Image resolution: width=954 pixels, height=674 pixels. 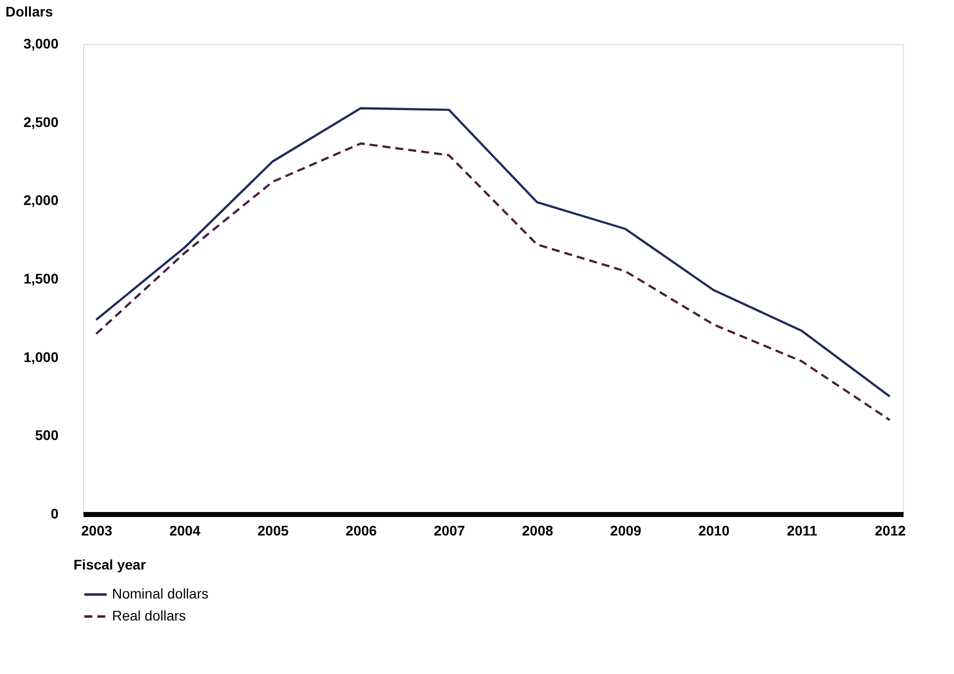 I want to click on y-tick-label: 500, so click(x=47, y=435).